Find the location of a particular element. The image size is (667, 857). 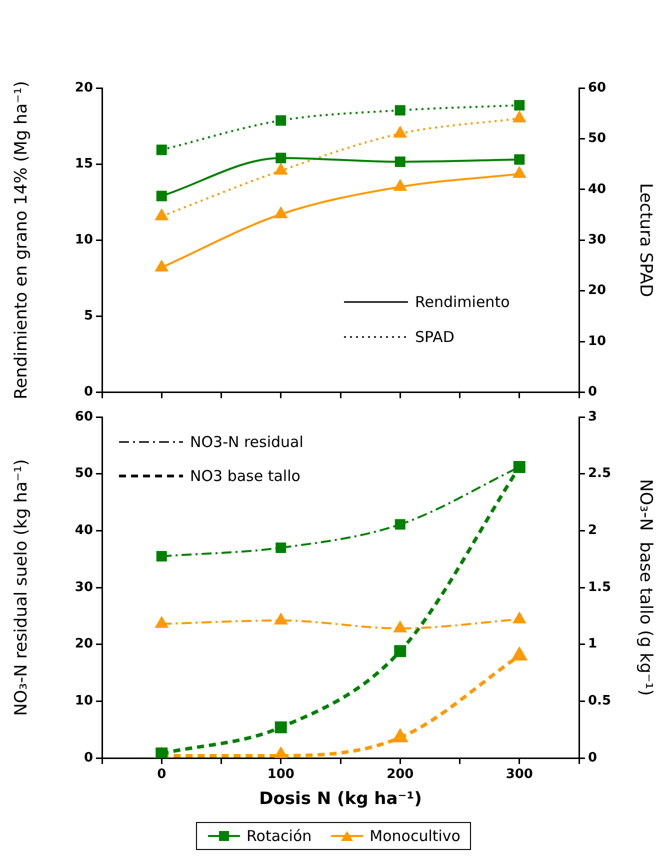

y2-tick-label: 20 is located at coordinates (597, 290).